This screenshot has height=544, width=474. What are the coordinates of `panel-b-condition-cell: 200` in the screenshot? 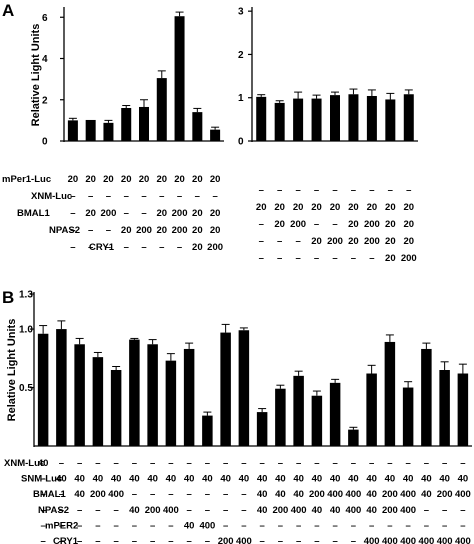 It's located at (390, 494).